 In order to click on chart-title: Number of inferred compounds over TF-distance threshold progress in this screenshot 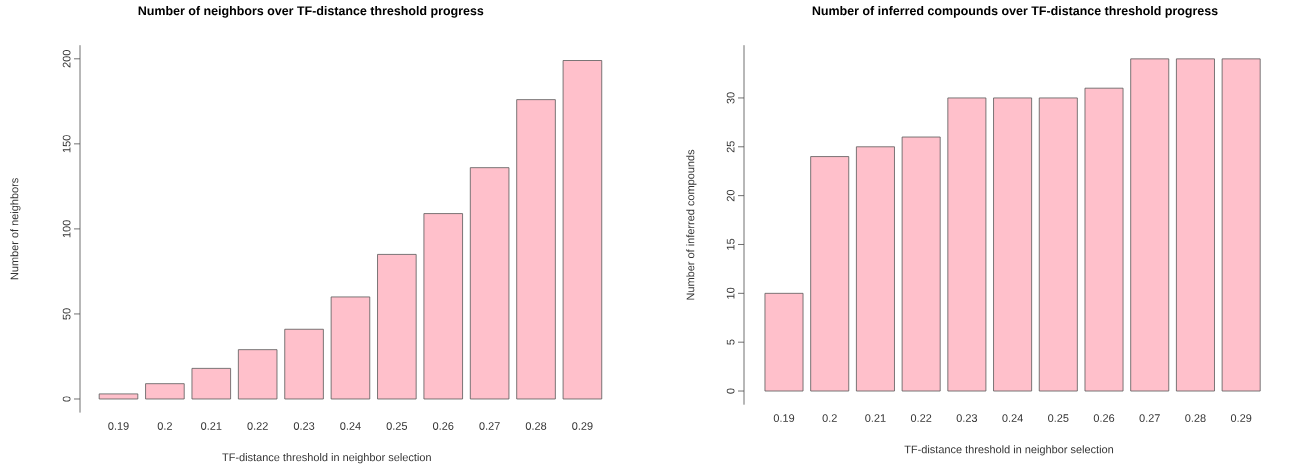, I will do `click(1015, 12)`.